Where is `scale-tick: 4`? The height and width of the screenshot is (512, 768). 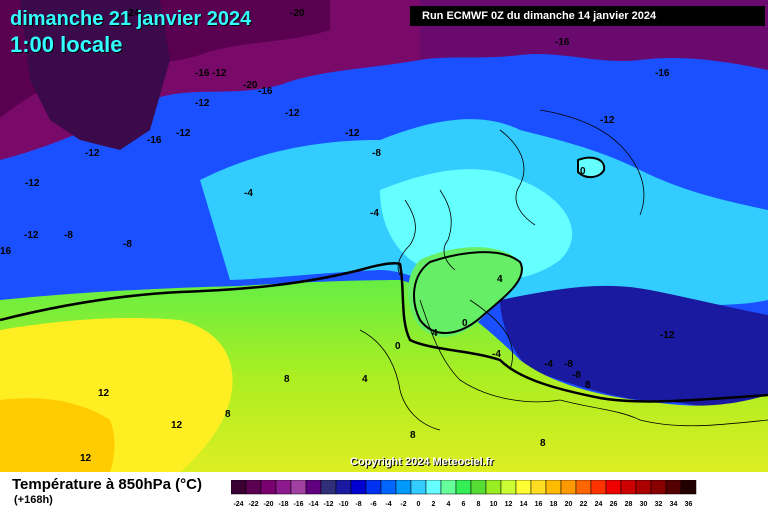
scale-tick: 4 is located at coordinates (449, 504).